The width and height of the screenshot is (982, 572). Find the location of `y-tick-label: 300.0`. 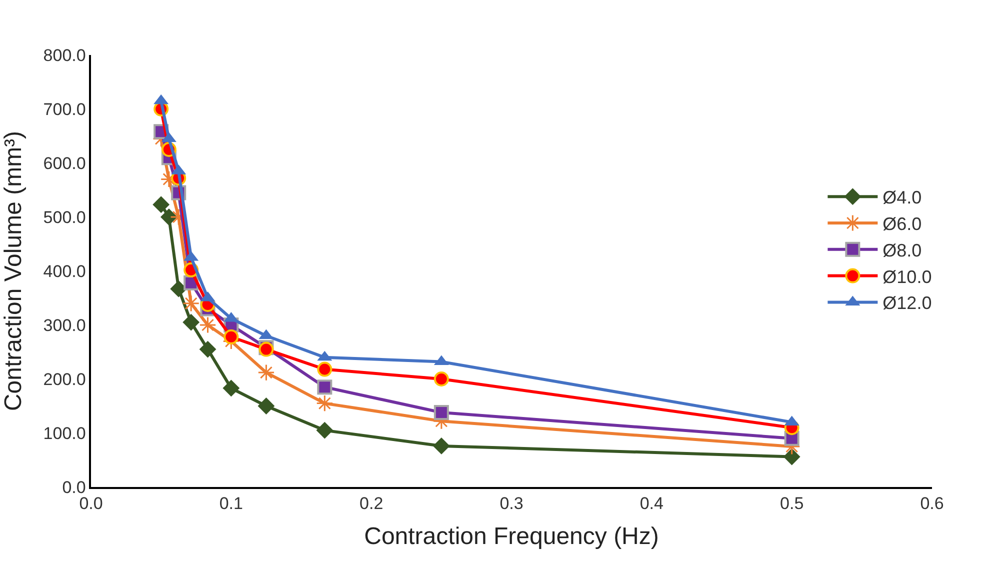

y-tick-label: 300.0 is located at coordinates (64, 325).